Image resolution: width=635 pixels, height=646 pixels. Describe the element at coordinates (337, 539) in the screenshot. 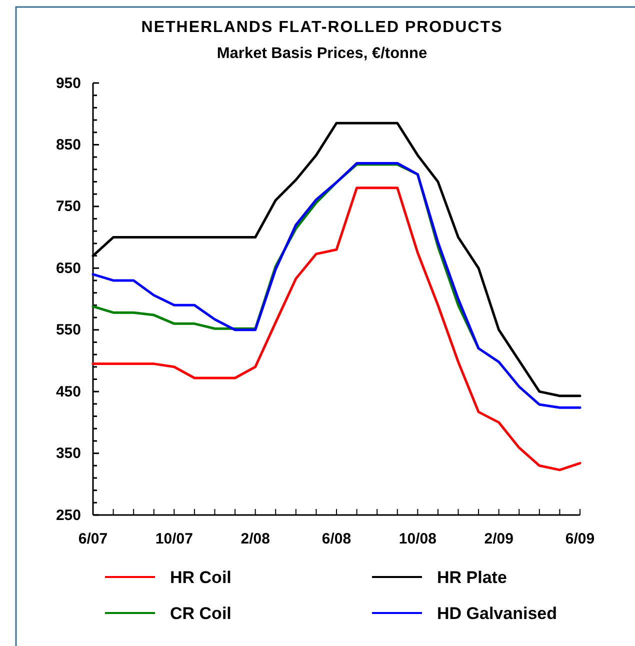

I see `x-tick-label: 6/08` at that location.